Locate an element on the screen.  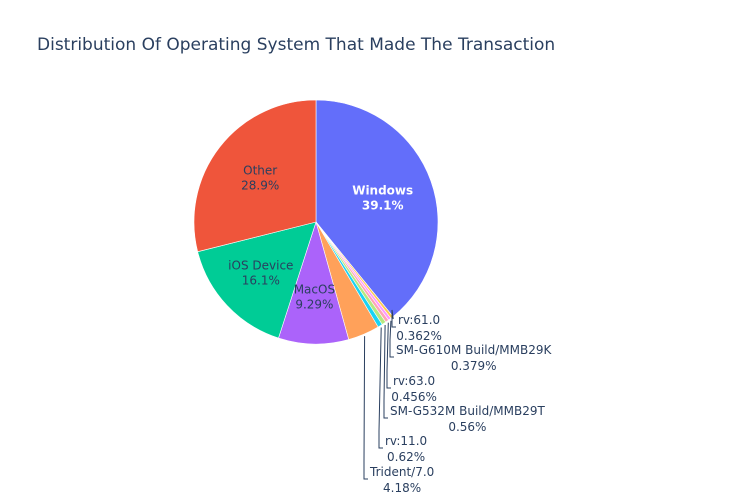
slice-percent-trident-7-0: 4.18% is located at coordinates (402, 488).